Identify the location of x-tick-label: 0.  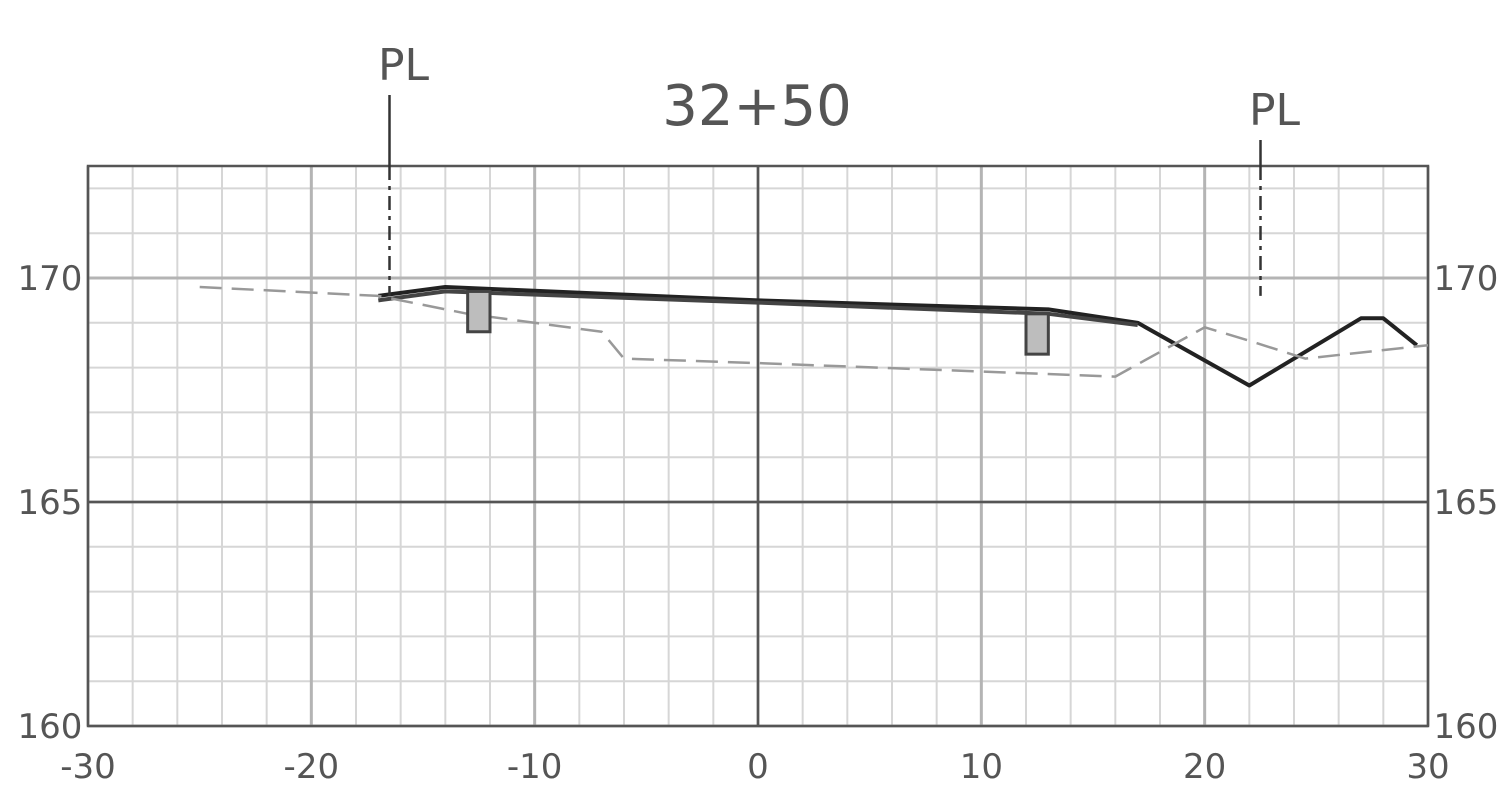
(758, 767).